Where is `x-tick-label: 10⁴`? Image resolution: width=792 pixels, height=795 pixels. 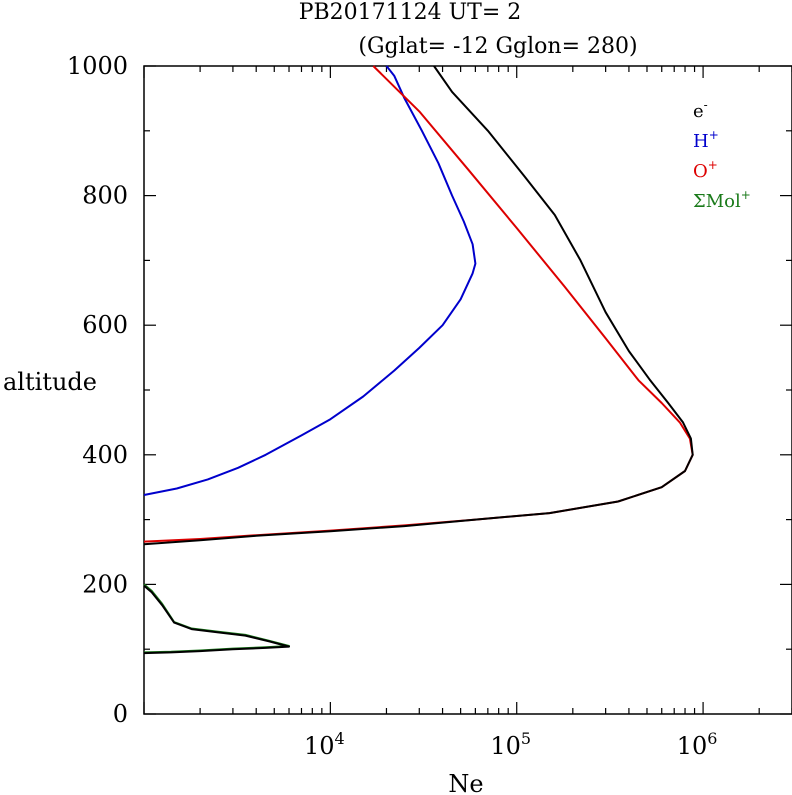
x-tick-label: 10⁴ is located at coordinates (324, 744).